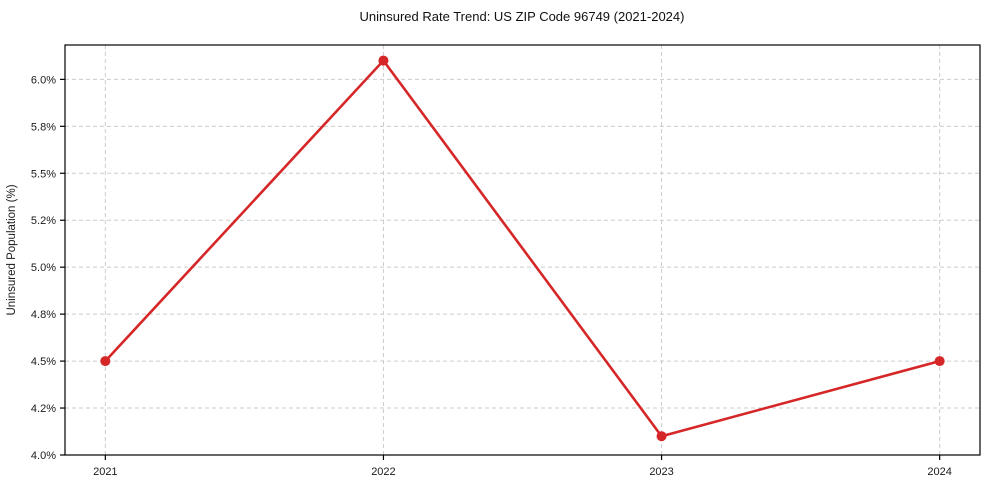 The image size is (989, 490). What do you see at coordinates (383, 472) in the screenshot?
I see `x-tick-label: 2022` at bounding box center [383, 472].